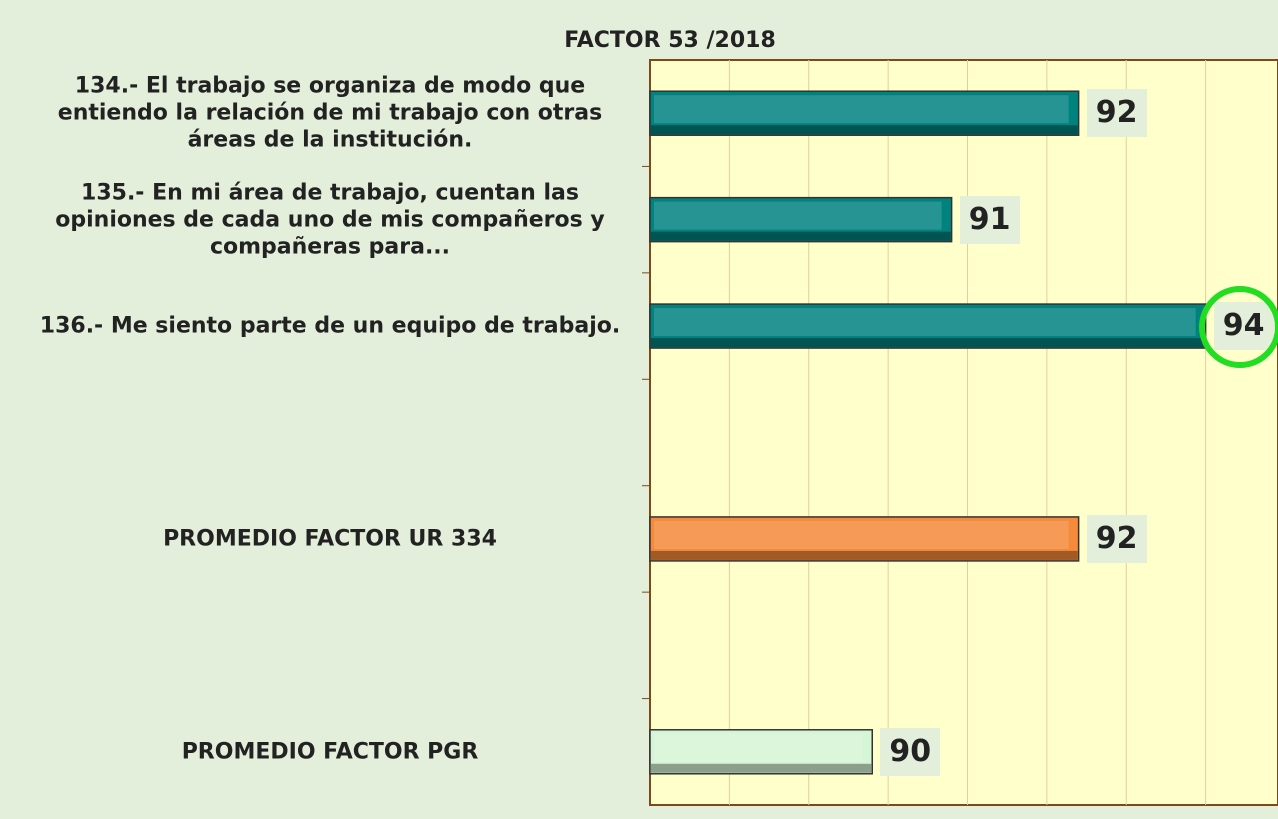 Image resolution: width=1278 pixels, height=819 pixels. Describe the element at coordinates (670, 40) in the screenshot. I see `chart-title: FACTOR 53 /2018` at that location.